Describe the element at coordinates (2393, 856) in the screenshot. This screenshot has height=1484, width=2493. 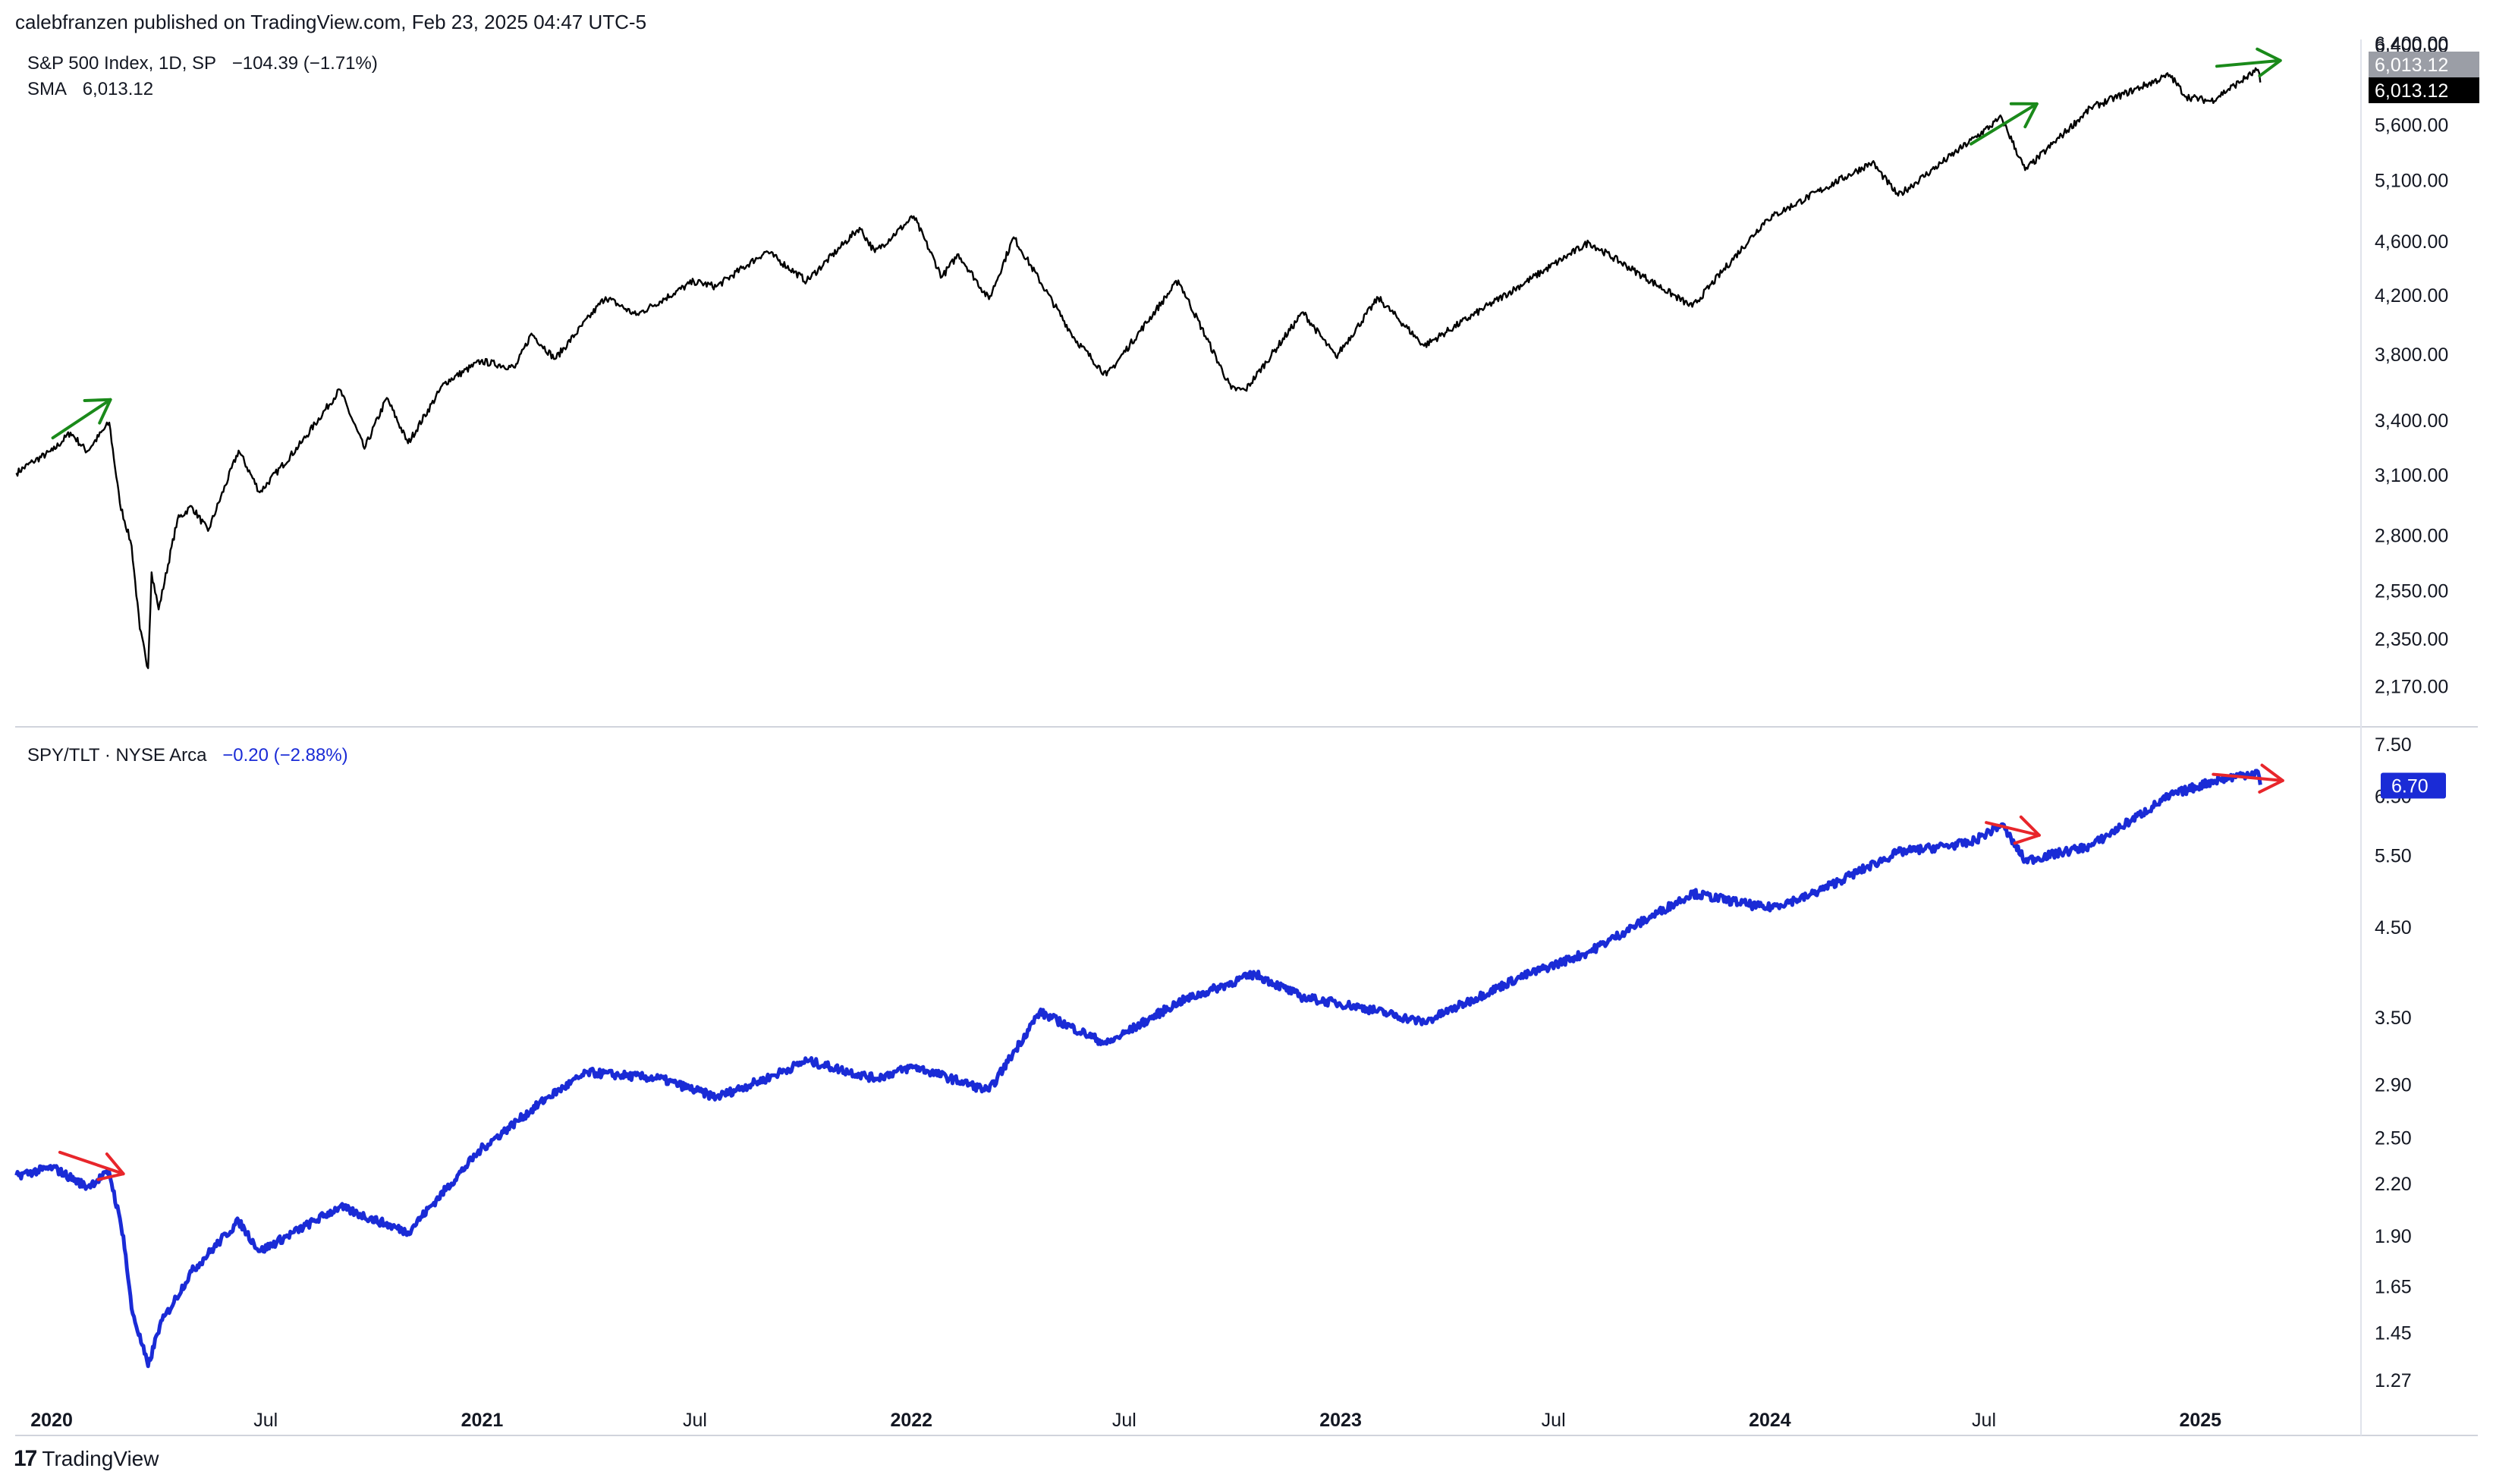
I see `y-tick-label: 5.50` at that location.